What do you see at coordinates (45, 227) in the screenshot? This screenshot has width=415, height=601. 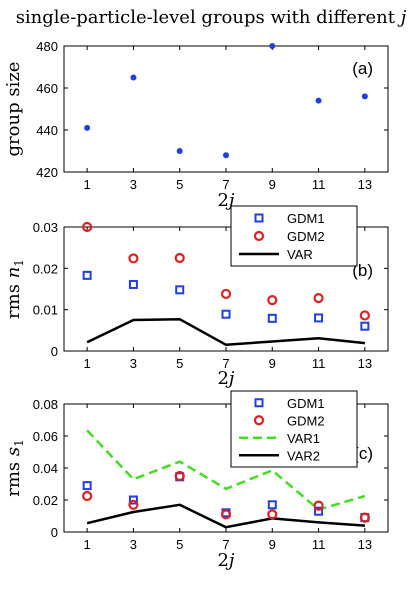 I see `y-tick-label: 0.03` at bounding box center [45, 227].